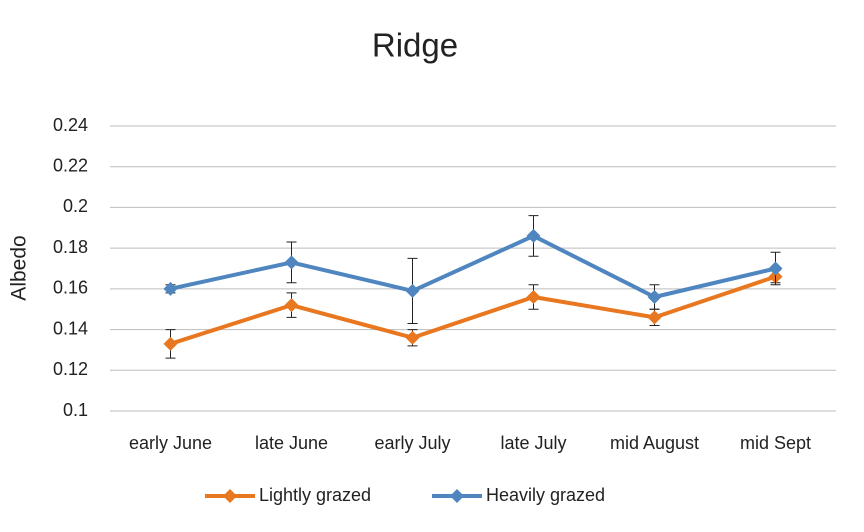 This screenshot has height=532, width=864. Describe the element at coordinates (415, 45) in the screenshot. I see `chart-title: Ridge` at that location.